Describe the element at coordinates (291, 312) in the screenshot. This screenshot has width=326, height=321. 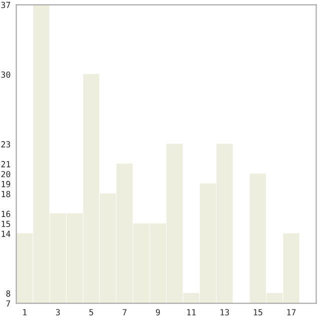
I see `x-tick-label: 17` at that location.